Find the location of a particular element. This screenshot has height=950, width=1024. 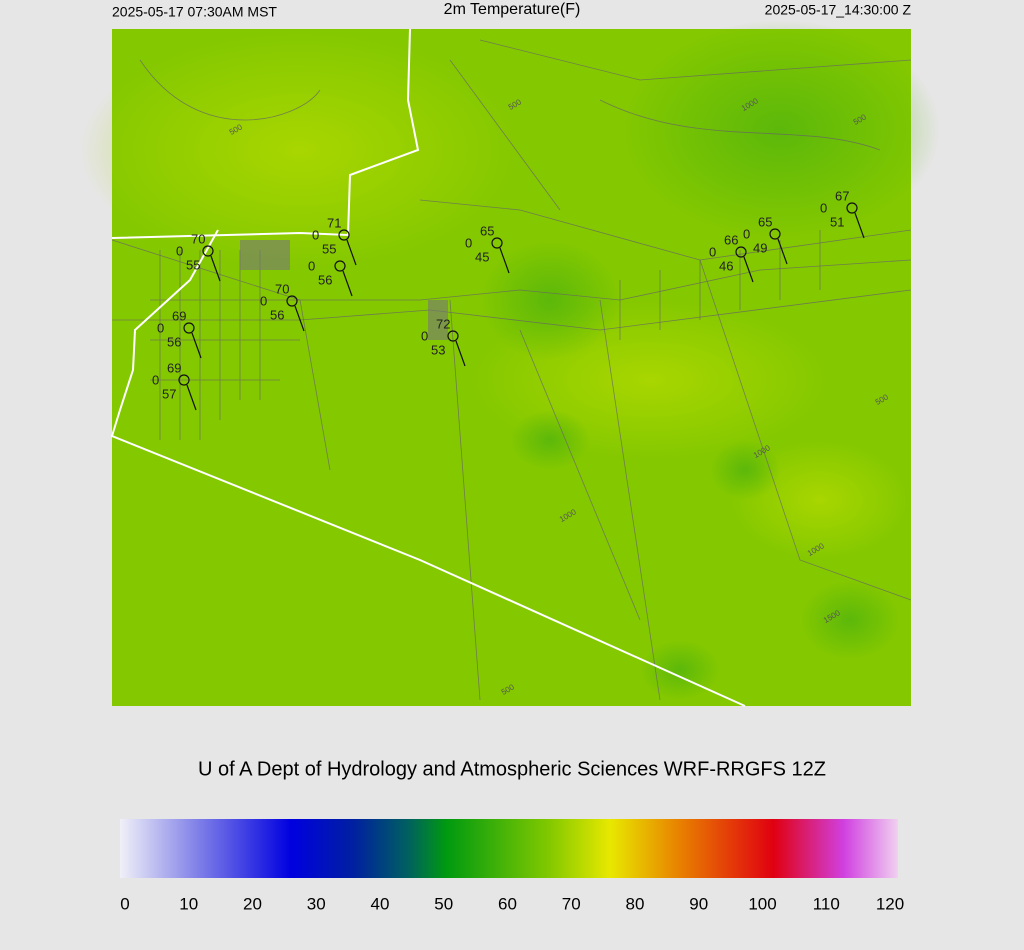

temperature: 71 is located at coordinates (334, 222).